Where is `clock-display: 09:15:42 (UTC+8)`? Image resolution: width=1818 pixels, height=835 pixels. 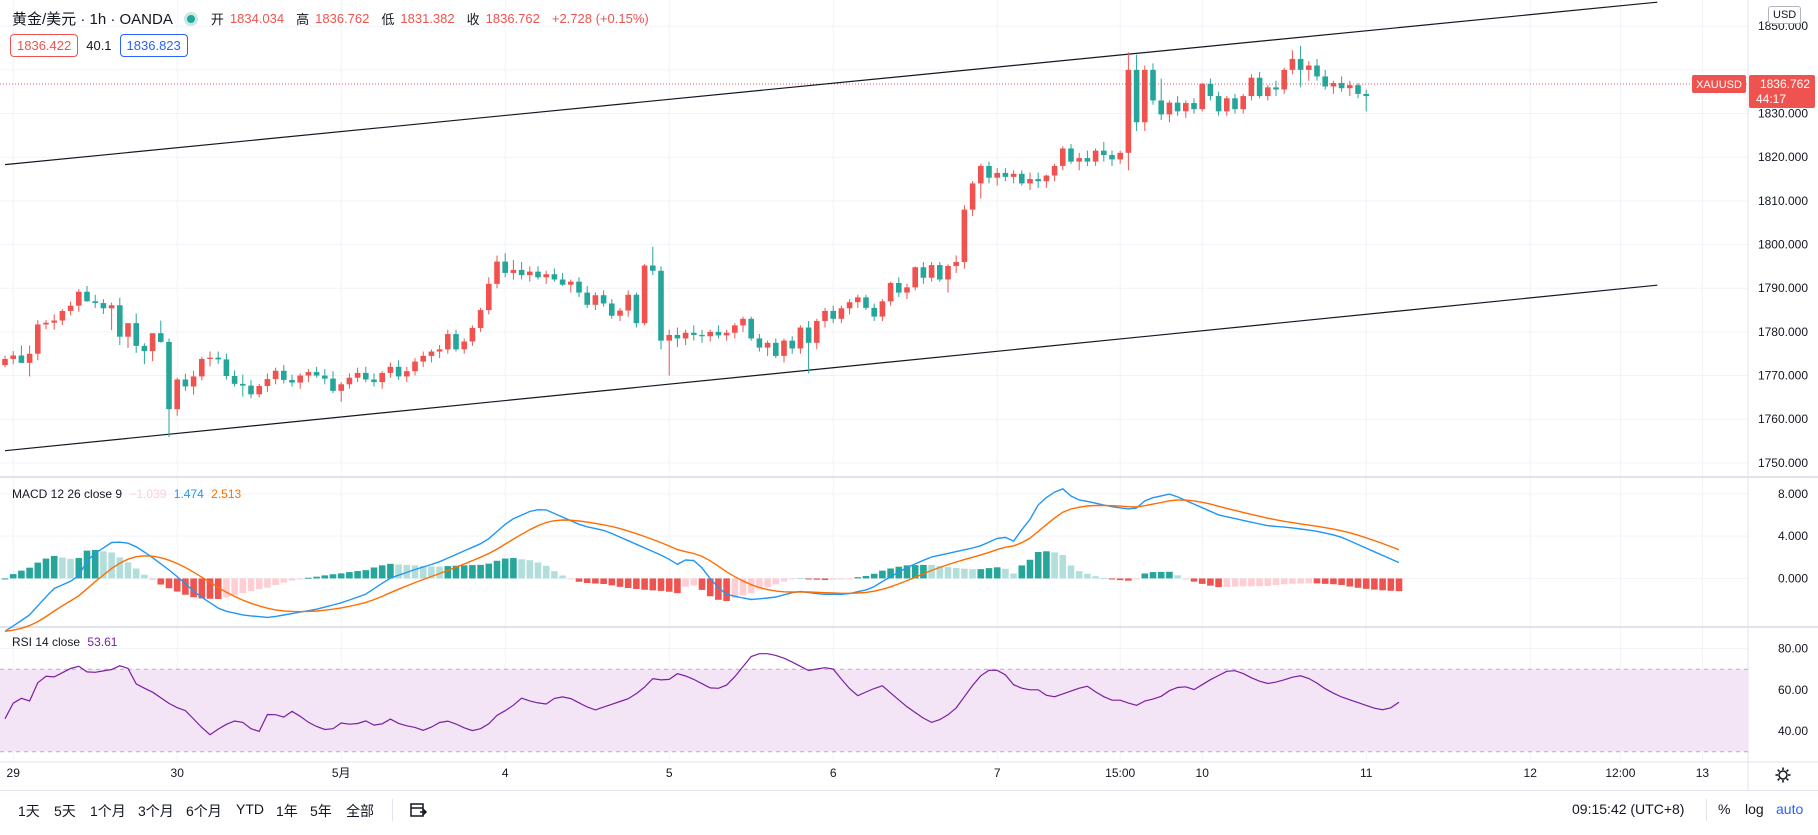
clock-display: 09:15:42 (UTC+8) is located at coordinates (1628, 809).